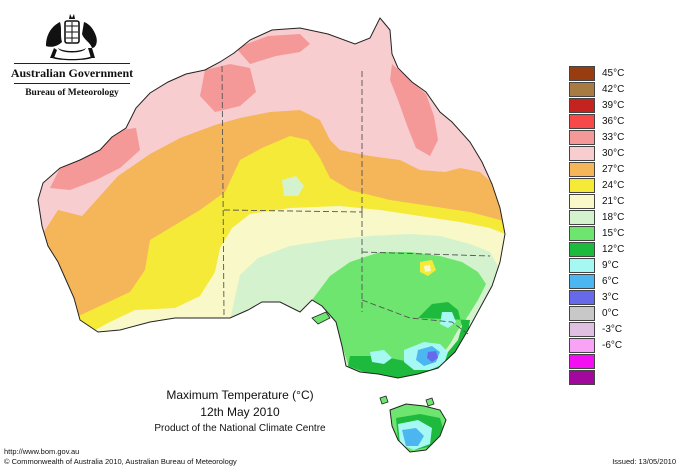 The height and width of the screenshot is (467, 680). What do you see at coordinates (613, 249) in the screenshot?
I see `legend-label: 12°C` at bounding box center [613, 249].